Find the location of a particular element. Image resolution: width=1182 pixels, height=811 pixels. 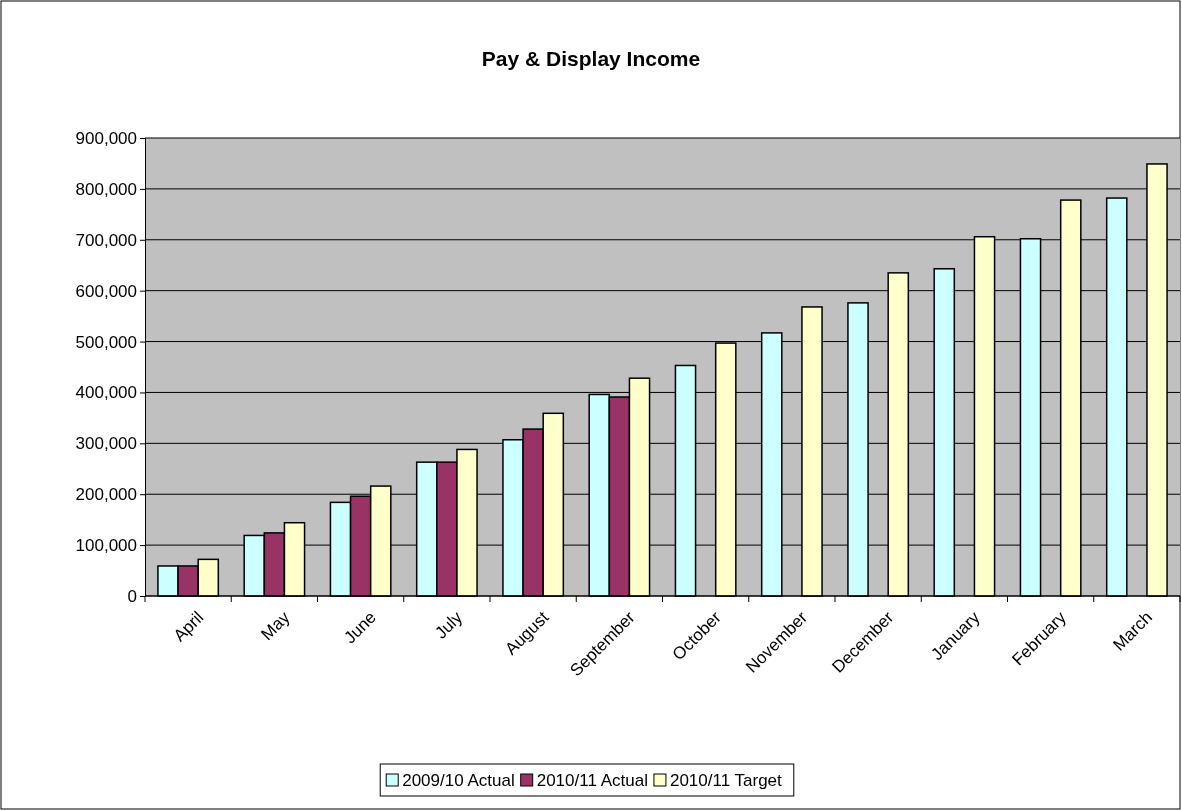

x-tick-label: July is located at coordinates (449, 625).